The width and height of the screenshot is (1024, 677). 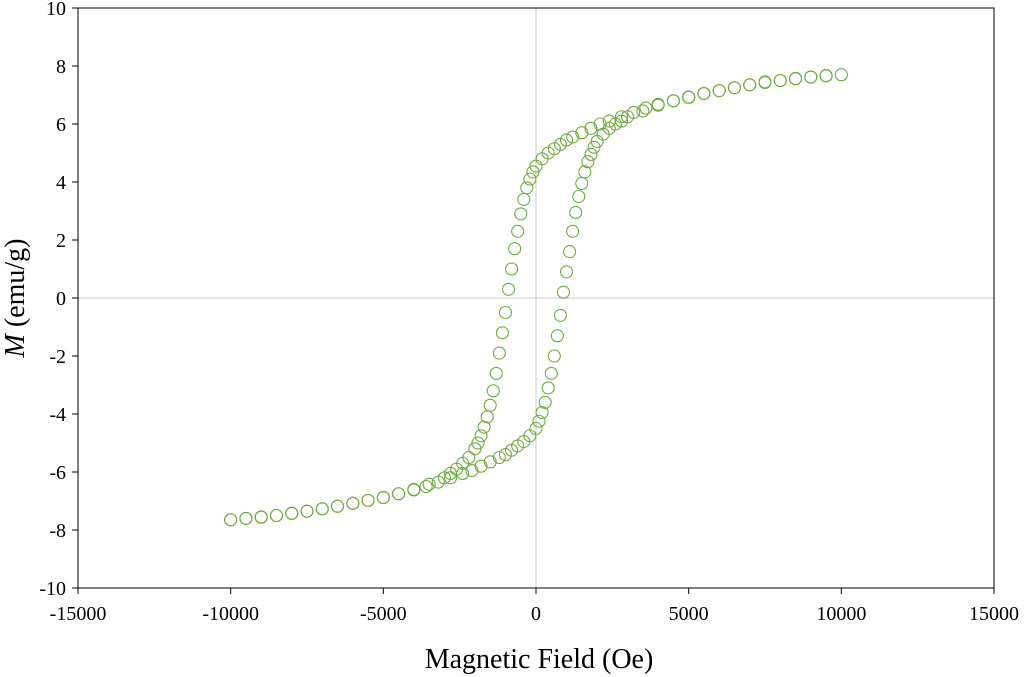 I want to click on x-tick-label: 0, so click(x=536, y=614).